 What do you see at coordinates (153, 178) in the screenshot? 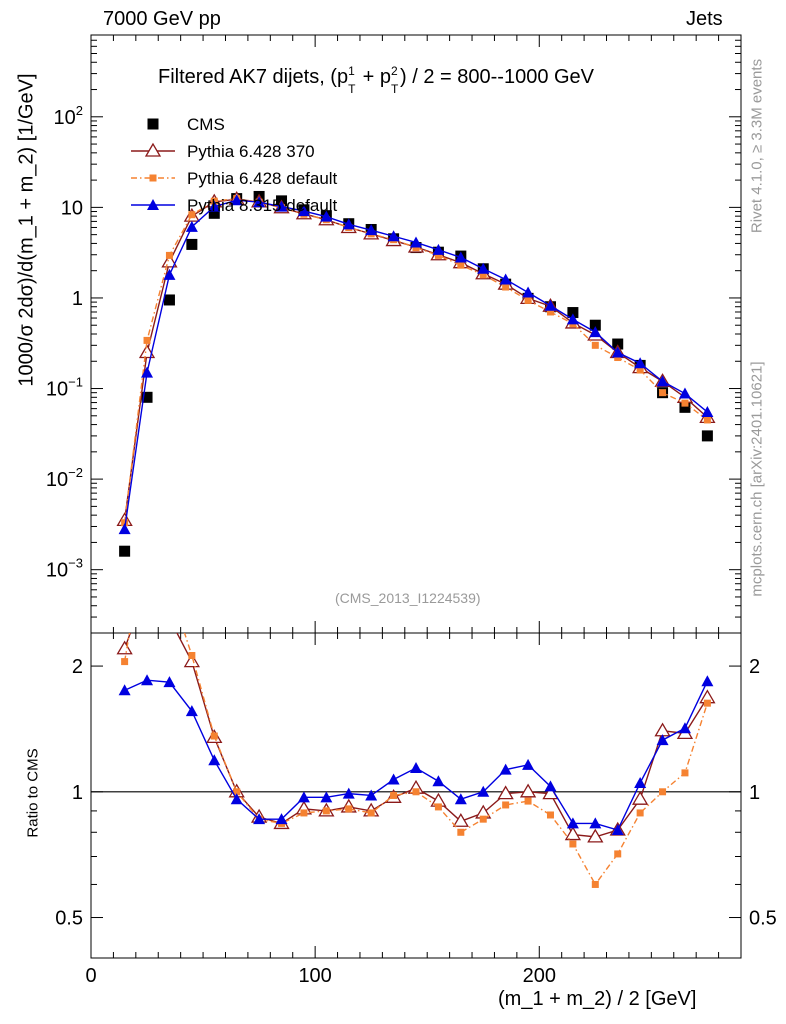
I see `legend-marker-py6_default` at bounding box center [153, 178].